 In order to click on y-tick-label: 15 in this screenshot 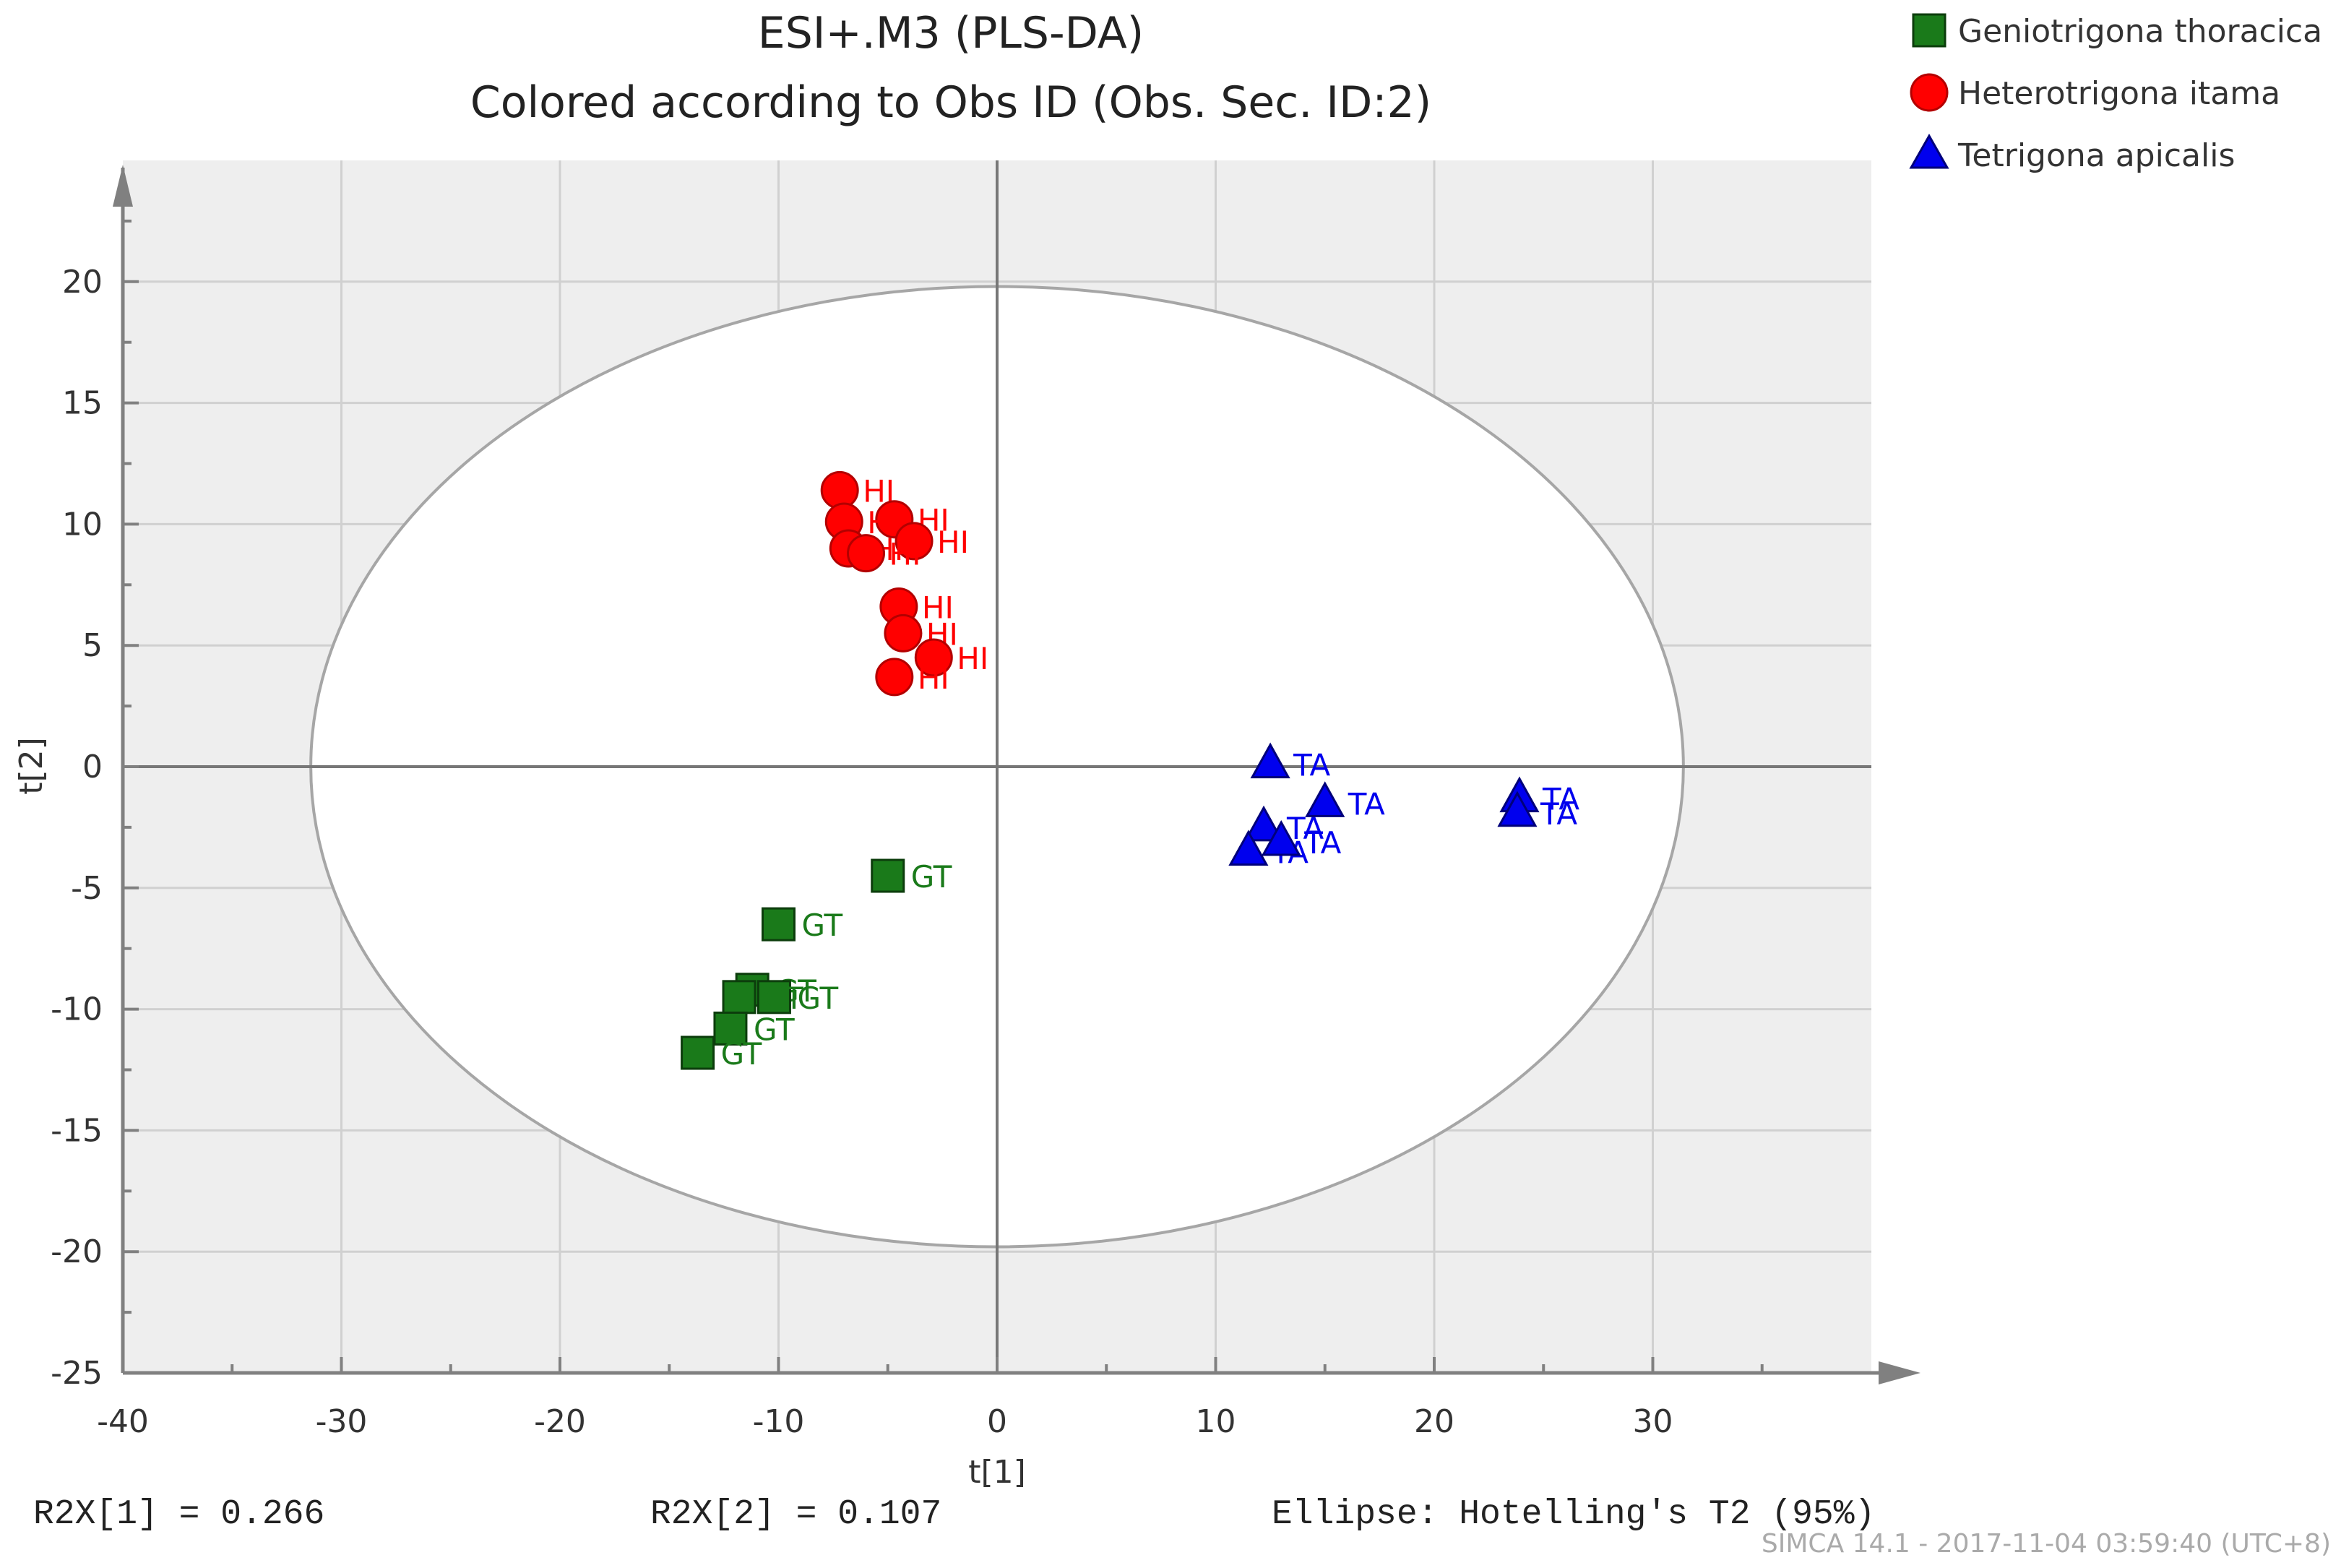, I will do `click(83, 403)`.